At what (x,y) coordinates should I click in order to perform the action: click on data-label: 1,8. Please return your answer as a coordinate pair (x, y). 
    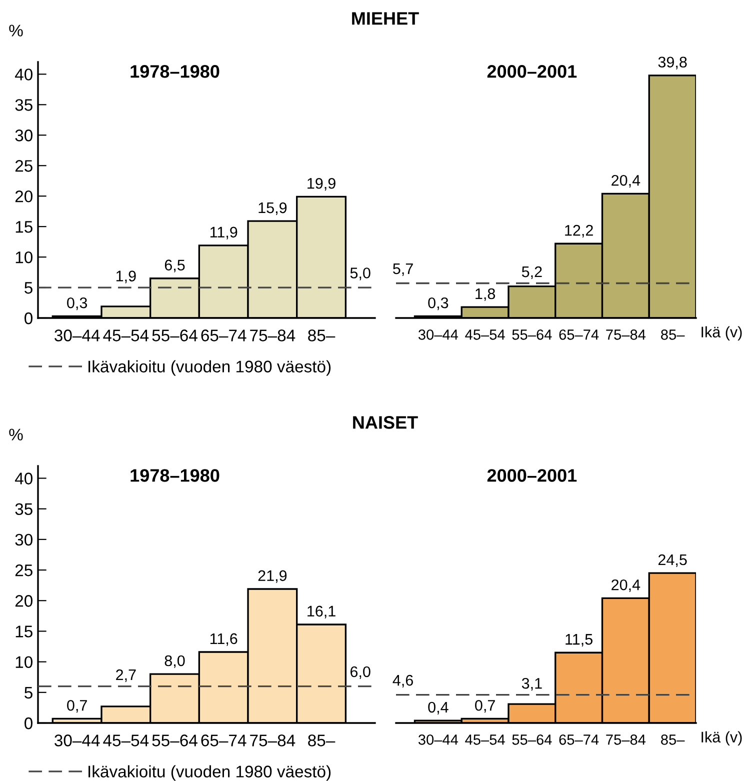
    Looking at the image, I should click on (486, 294).